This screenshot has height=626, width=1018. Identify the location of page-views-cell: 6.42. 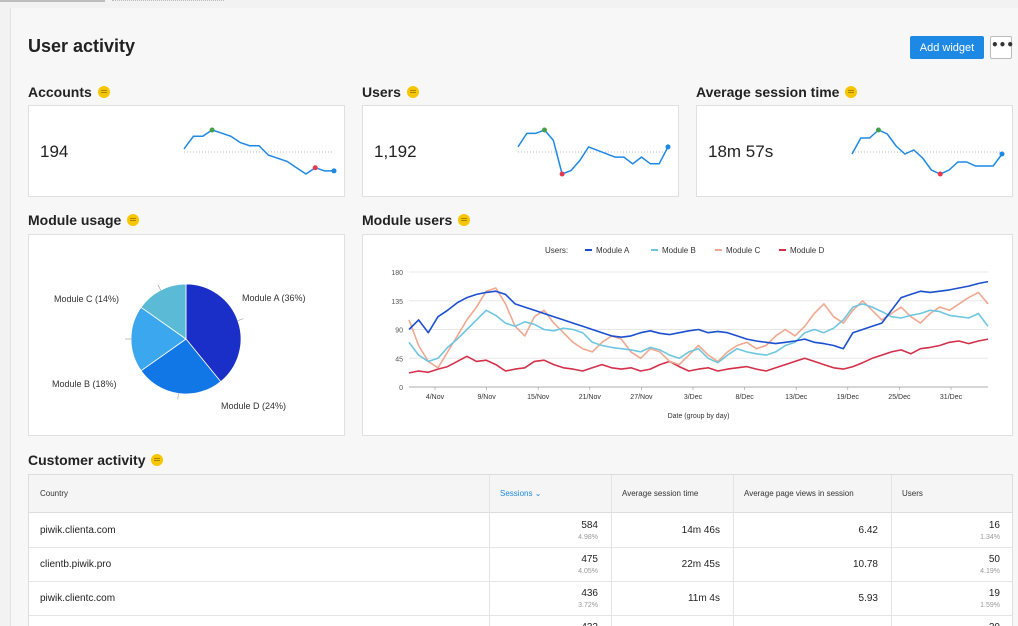
(868, 530).